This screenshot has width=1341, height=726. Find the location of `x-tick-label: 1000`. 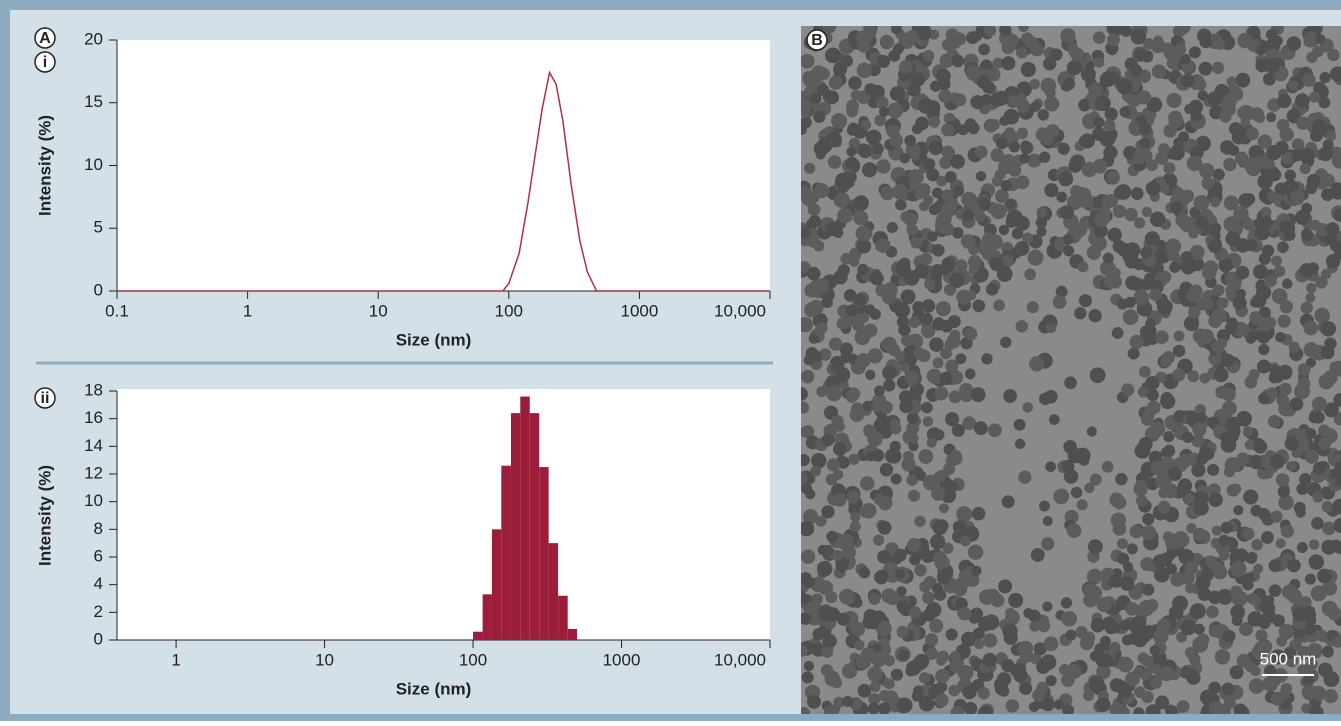

x-tick-label: 1000 is located at coordinates (622, 659).